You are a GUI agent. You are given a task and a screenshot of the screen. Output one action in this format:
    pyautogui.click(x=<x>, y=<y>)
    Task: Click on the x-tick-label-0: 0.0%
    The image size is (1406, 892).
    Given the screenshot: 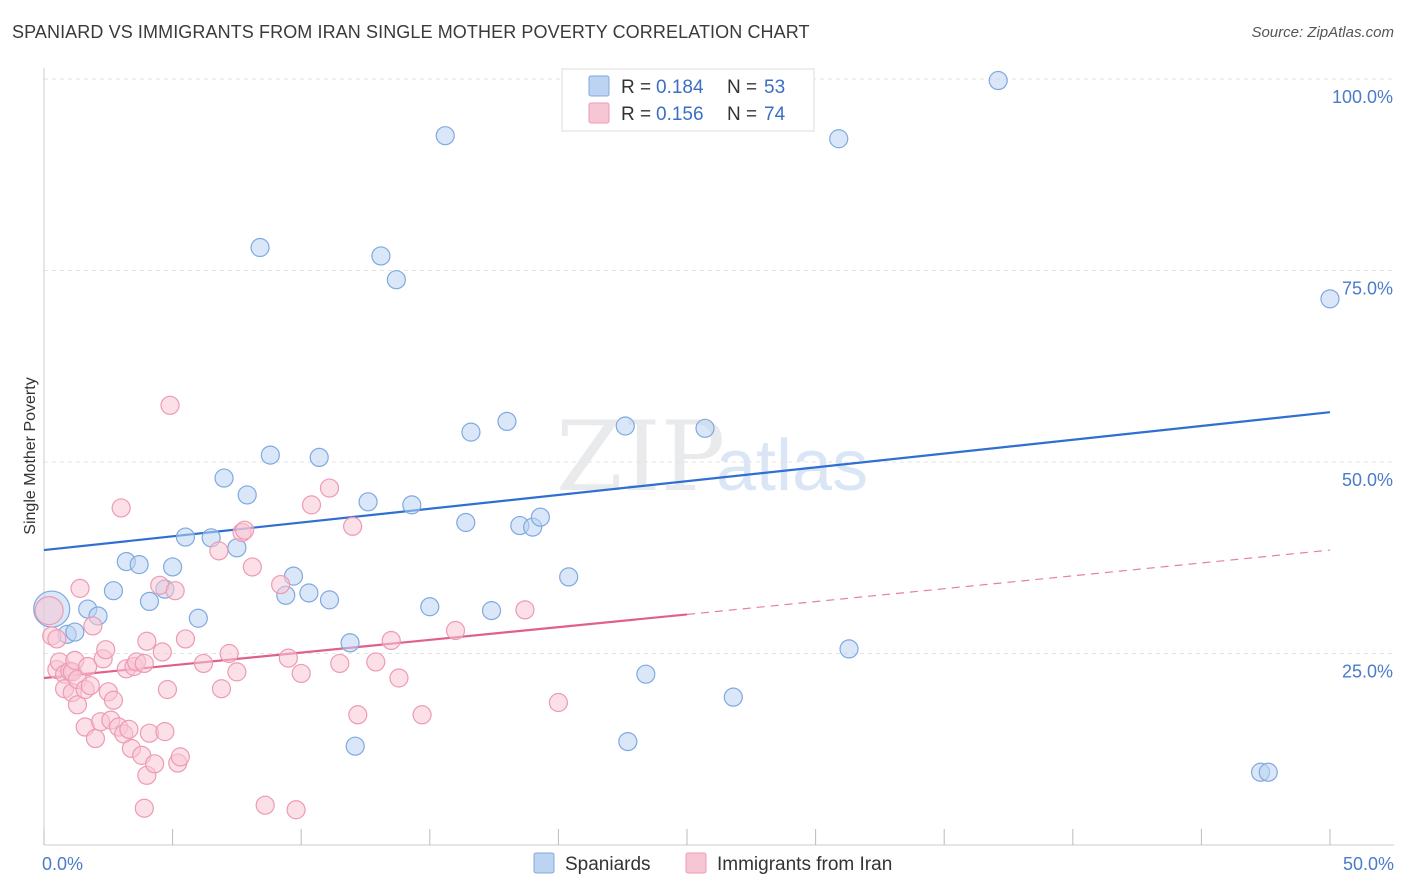 What is the action you would take?
    pyautogui.click(x=62, y=864)
    